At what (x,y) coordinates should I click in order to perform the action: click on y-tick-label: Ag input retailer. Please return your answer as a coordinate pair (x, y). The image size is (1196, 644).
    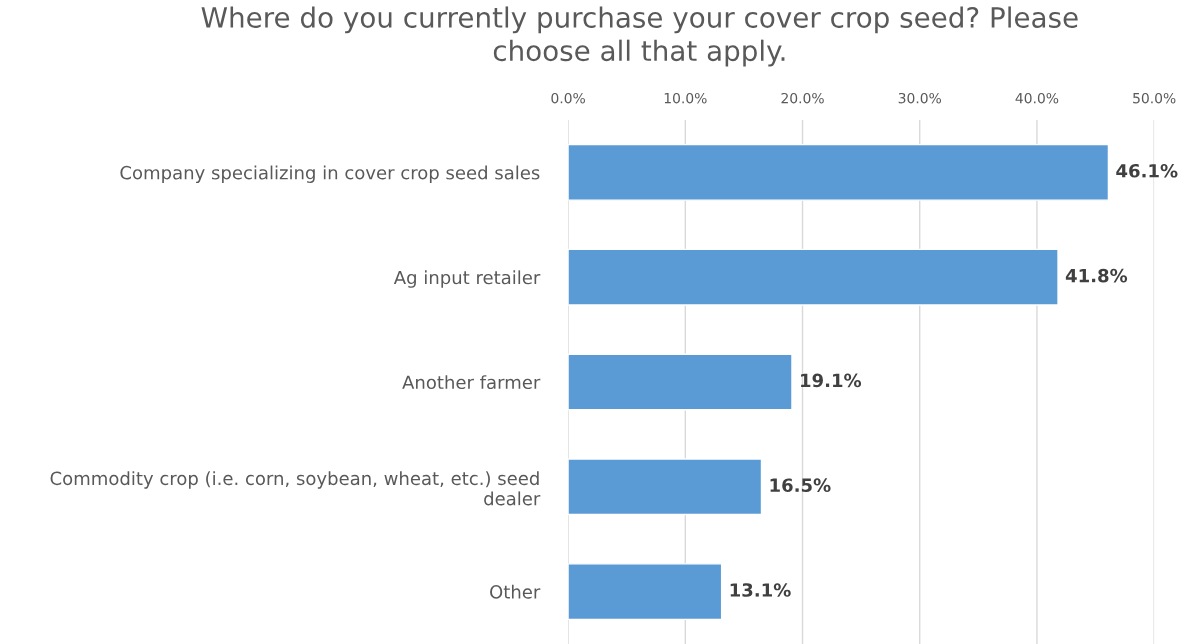
    Looking at the image, I should click on (467, 279).